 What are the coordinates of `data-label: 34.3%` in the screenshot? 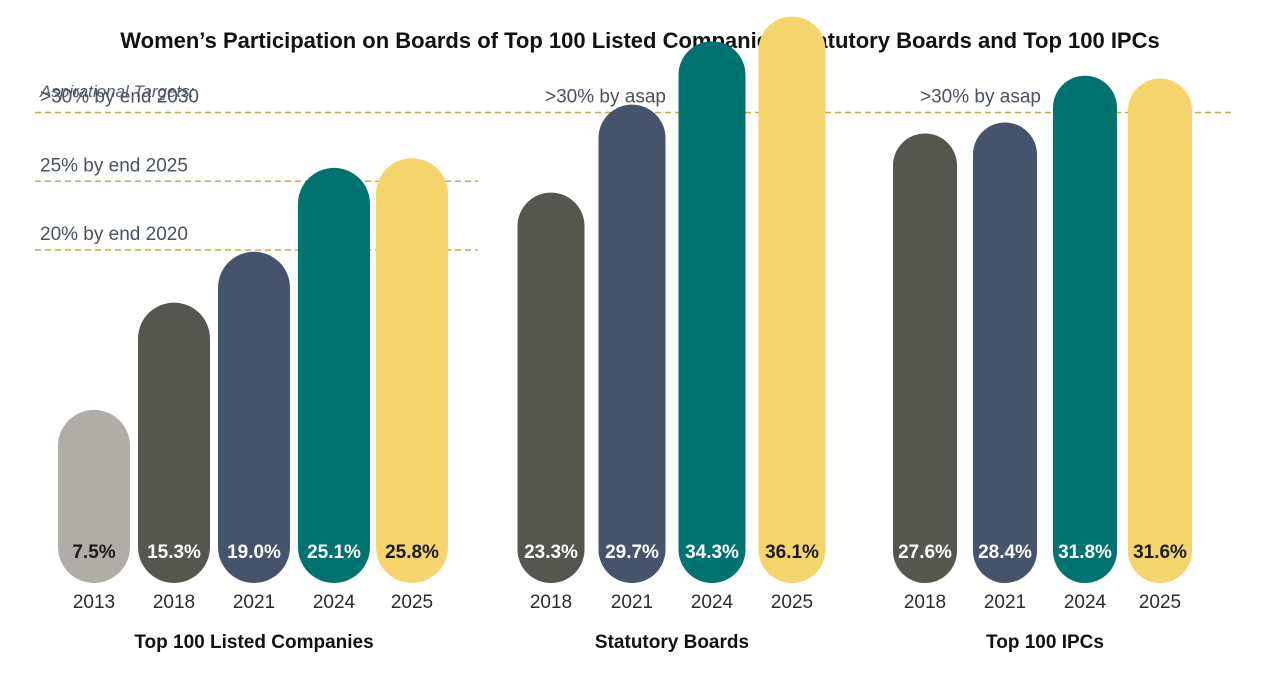 It's located at (712, 552).